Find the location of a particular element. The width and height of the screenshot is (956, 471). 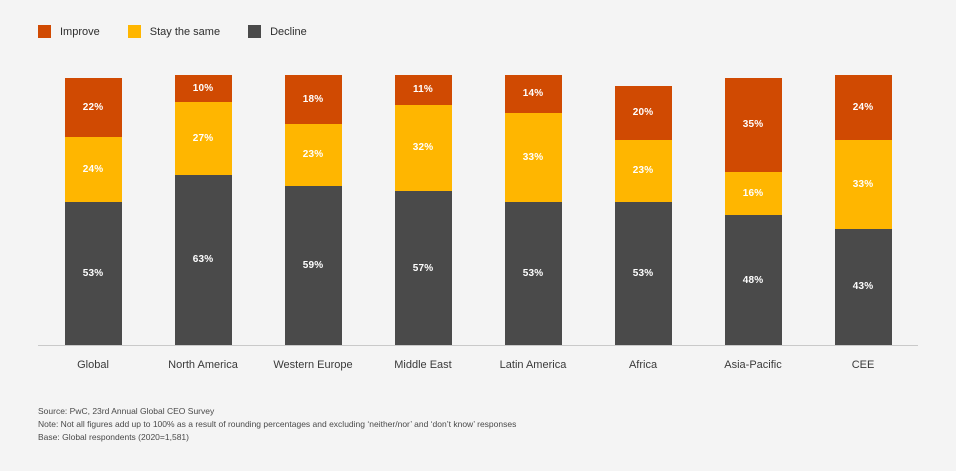

bar-segment-decline: 57% is located at coordinates (423, 268).